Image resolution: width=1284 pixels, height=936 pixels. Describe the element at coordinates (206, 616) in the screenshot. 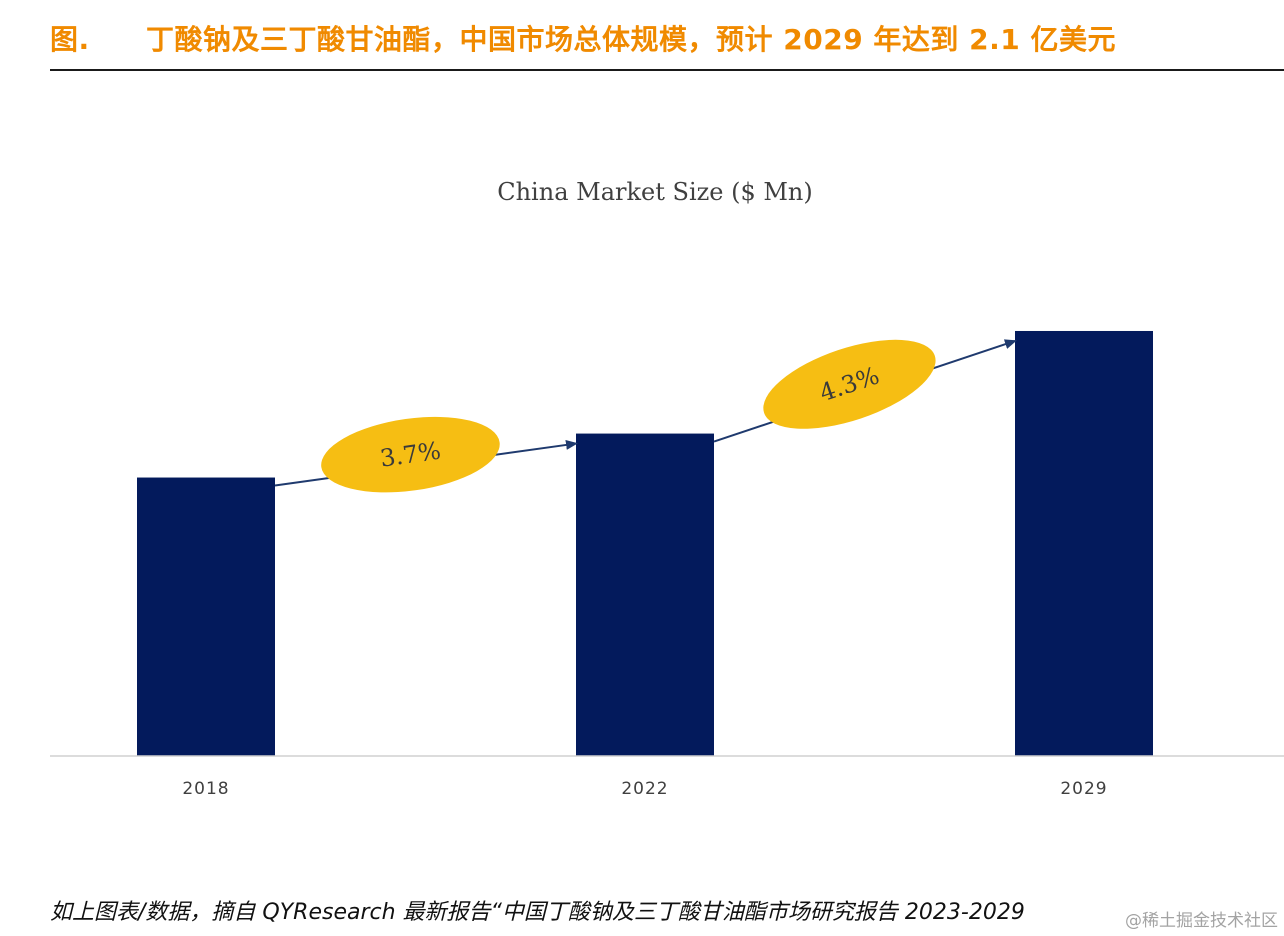

I see `bar-2018` at that location.